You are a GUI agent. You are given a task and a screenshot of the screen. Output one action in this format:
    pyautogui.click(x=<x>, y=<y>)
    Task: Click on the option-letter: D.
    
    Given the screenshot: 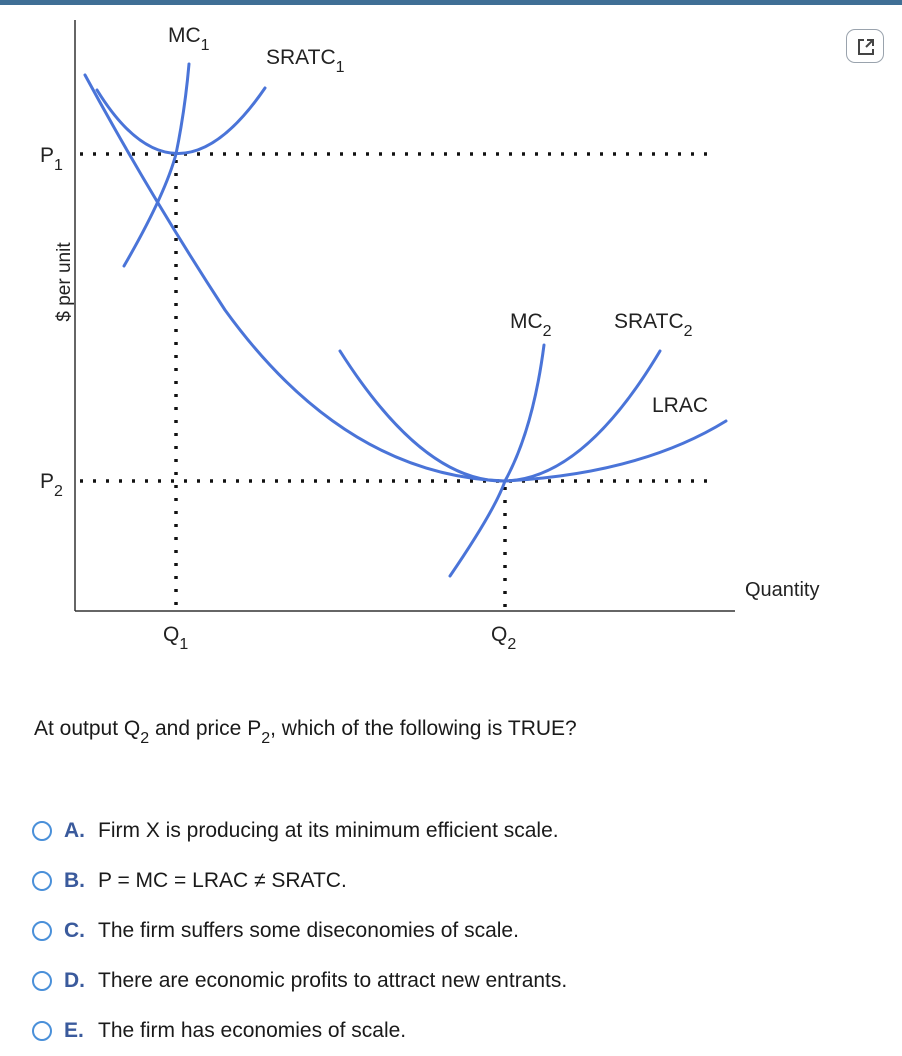 What is the action you would take?
    pyautogui.click(x=74, y=980)
    